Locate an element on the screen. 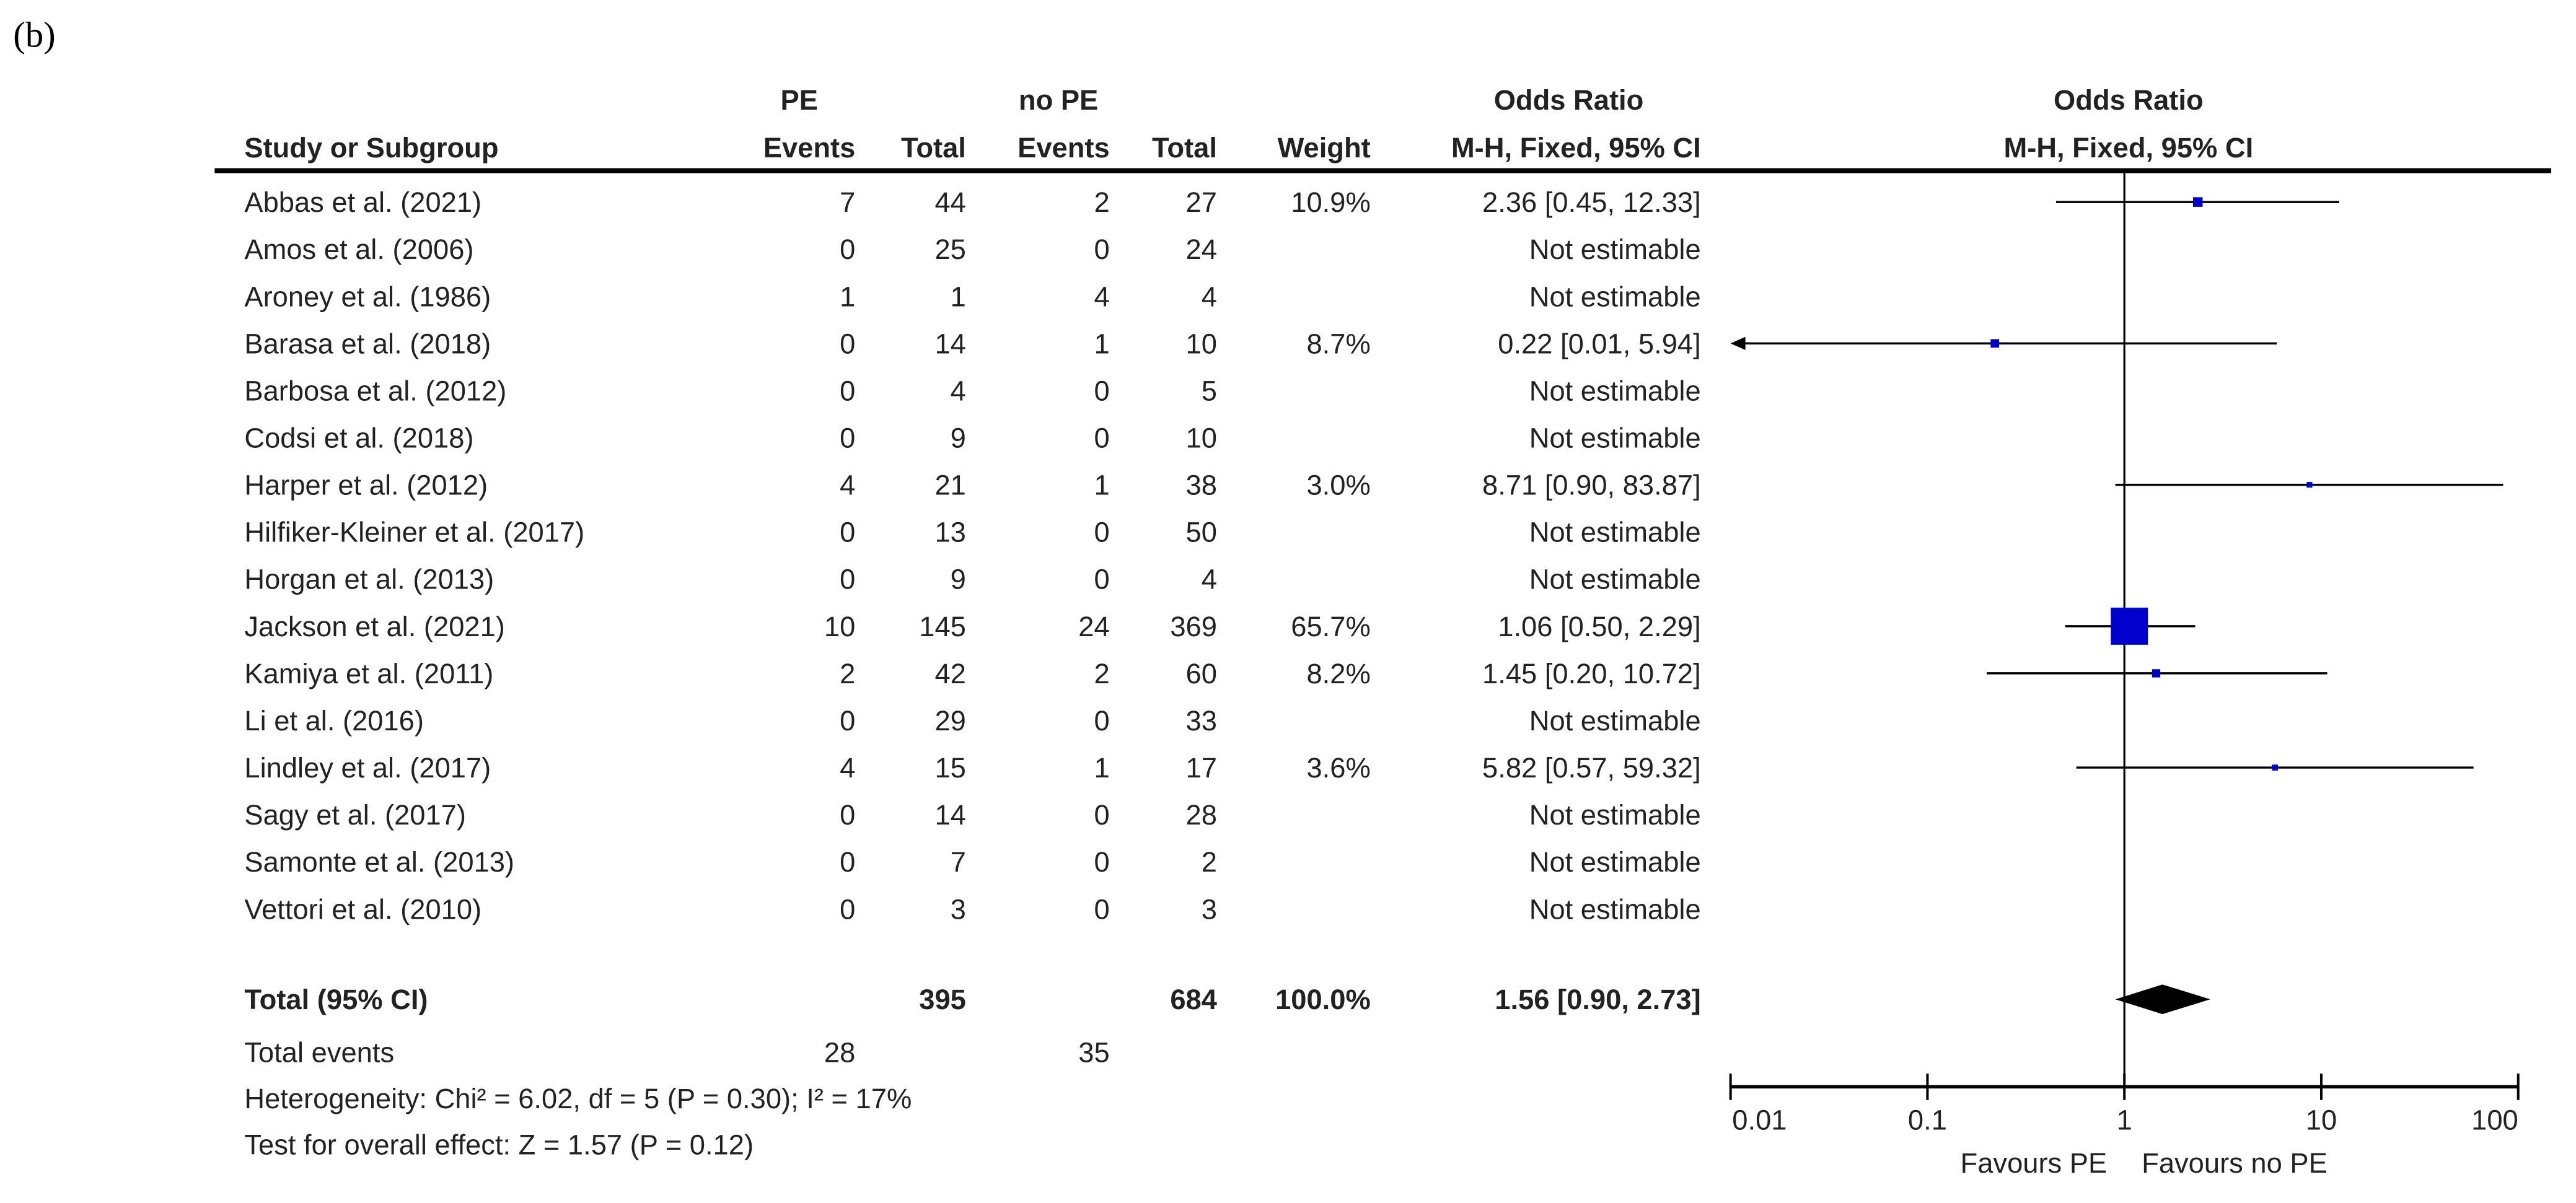 This screenshot has height=1203, width=2576. header-or-column-title: Odds Ratio is located at coordinates (1569, 100).